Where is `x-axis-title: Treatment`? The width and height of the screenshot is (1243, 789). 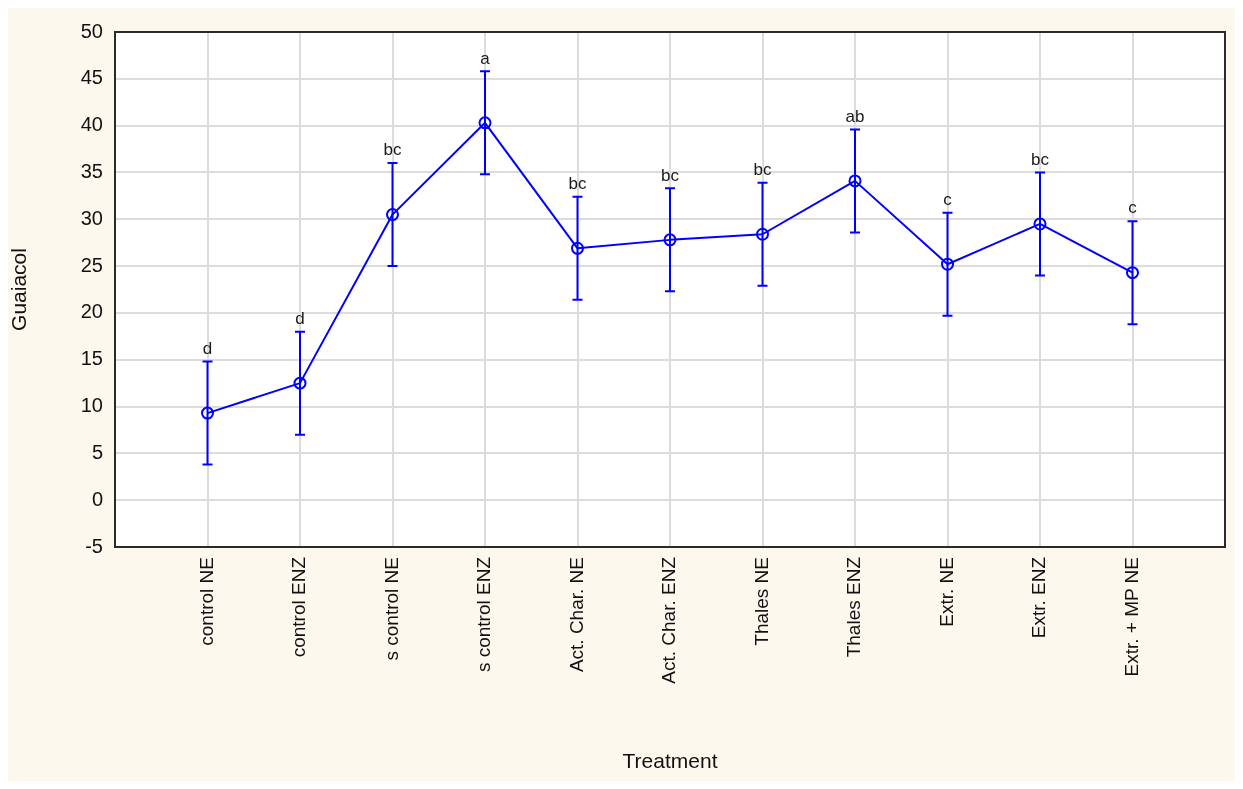
x-axis-title: Treatment is located at coordinates (670, 761).